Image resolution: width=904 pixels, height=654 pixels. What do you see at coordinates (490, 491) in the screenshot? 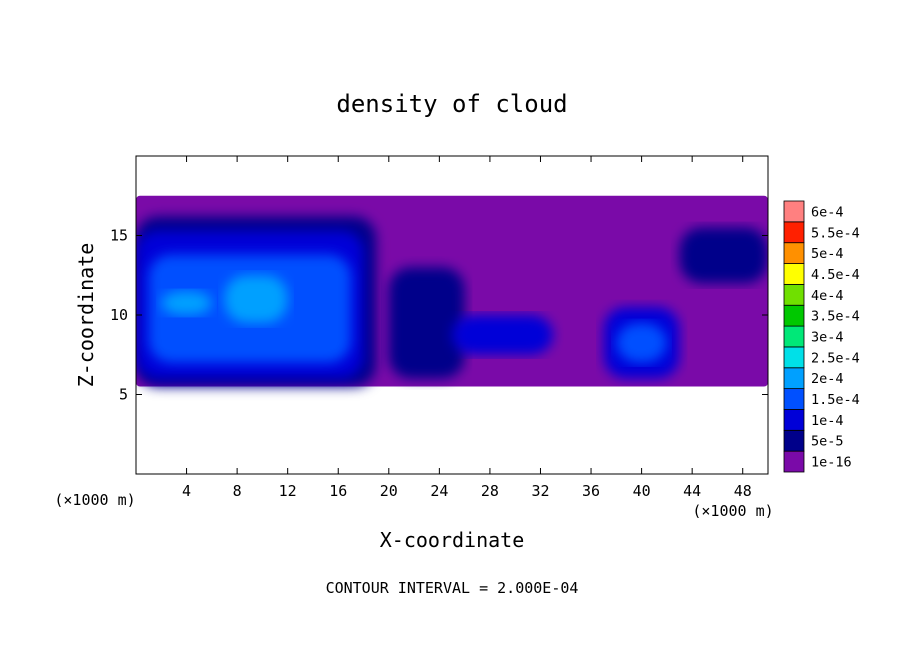
I see `x-tick-label-28: 28` at bounding box center [490, 491].